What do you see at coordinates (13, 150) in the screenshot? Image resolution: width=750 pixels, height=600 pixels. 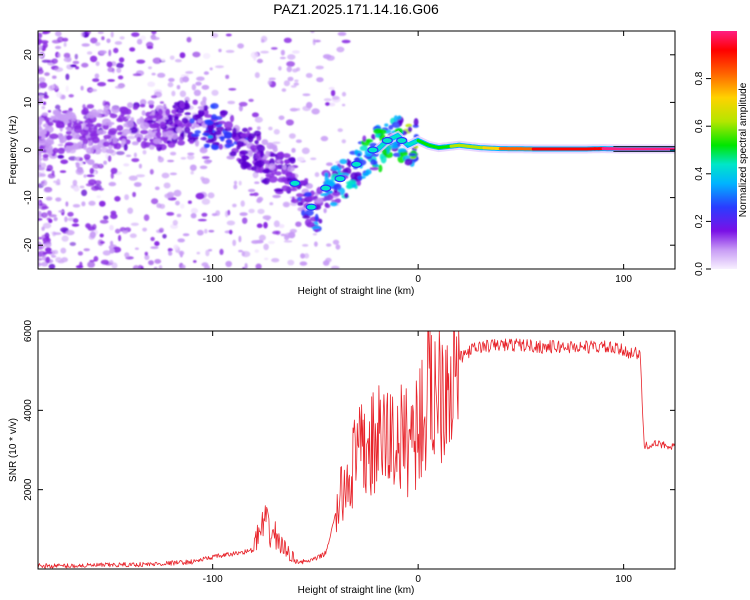 I see `spectrogram-y-axis-label: Frequency (Hz)` at bounding box center [13, 150].